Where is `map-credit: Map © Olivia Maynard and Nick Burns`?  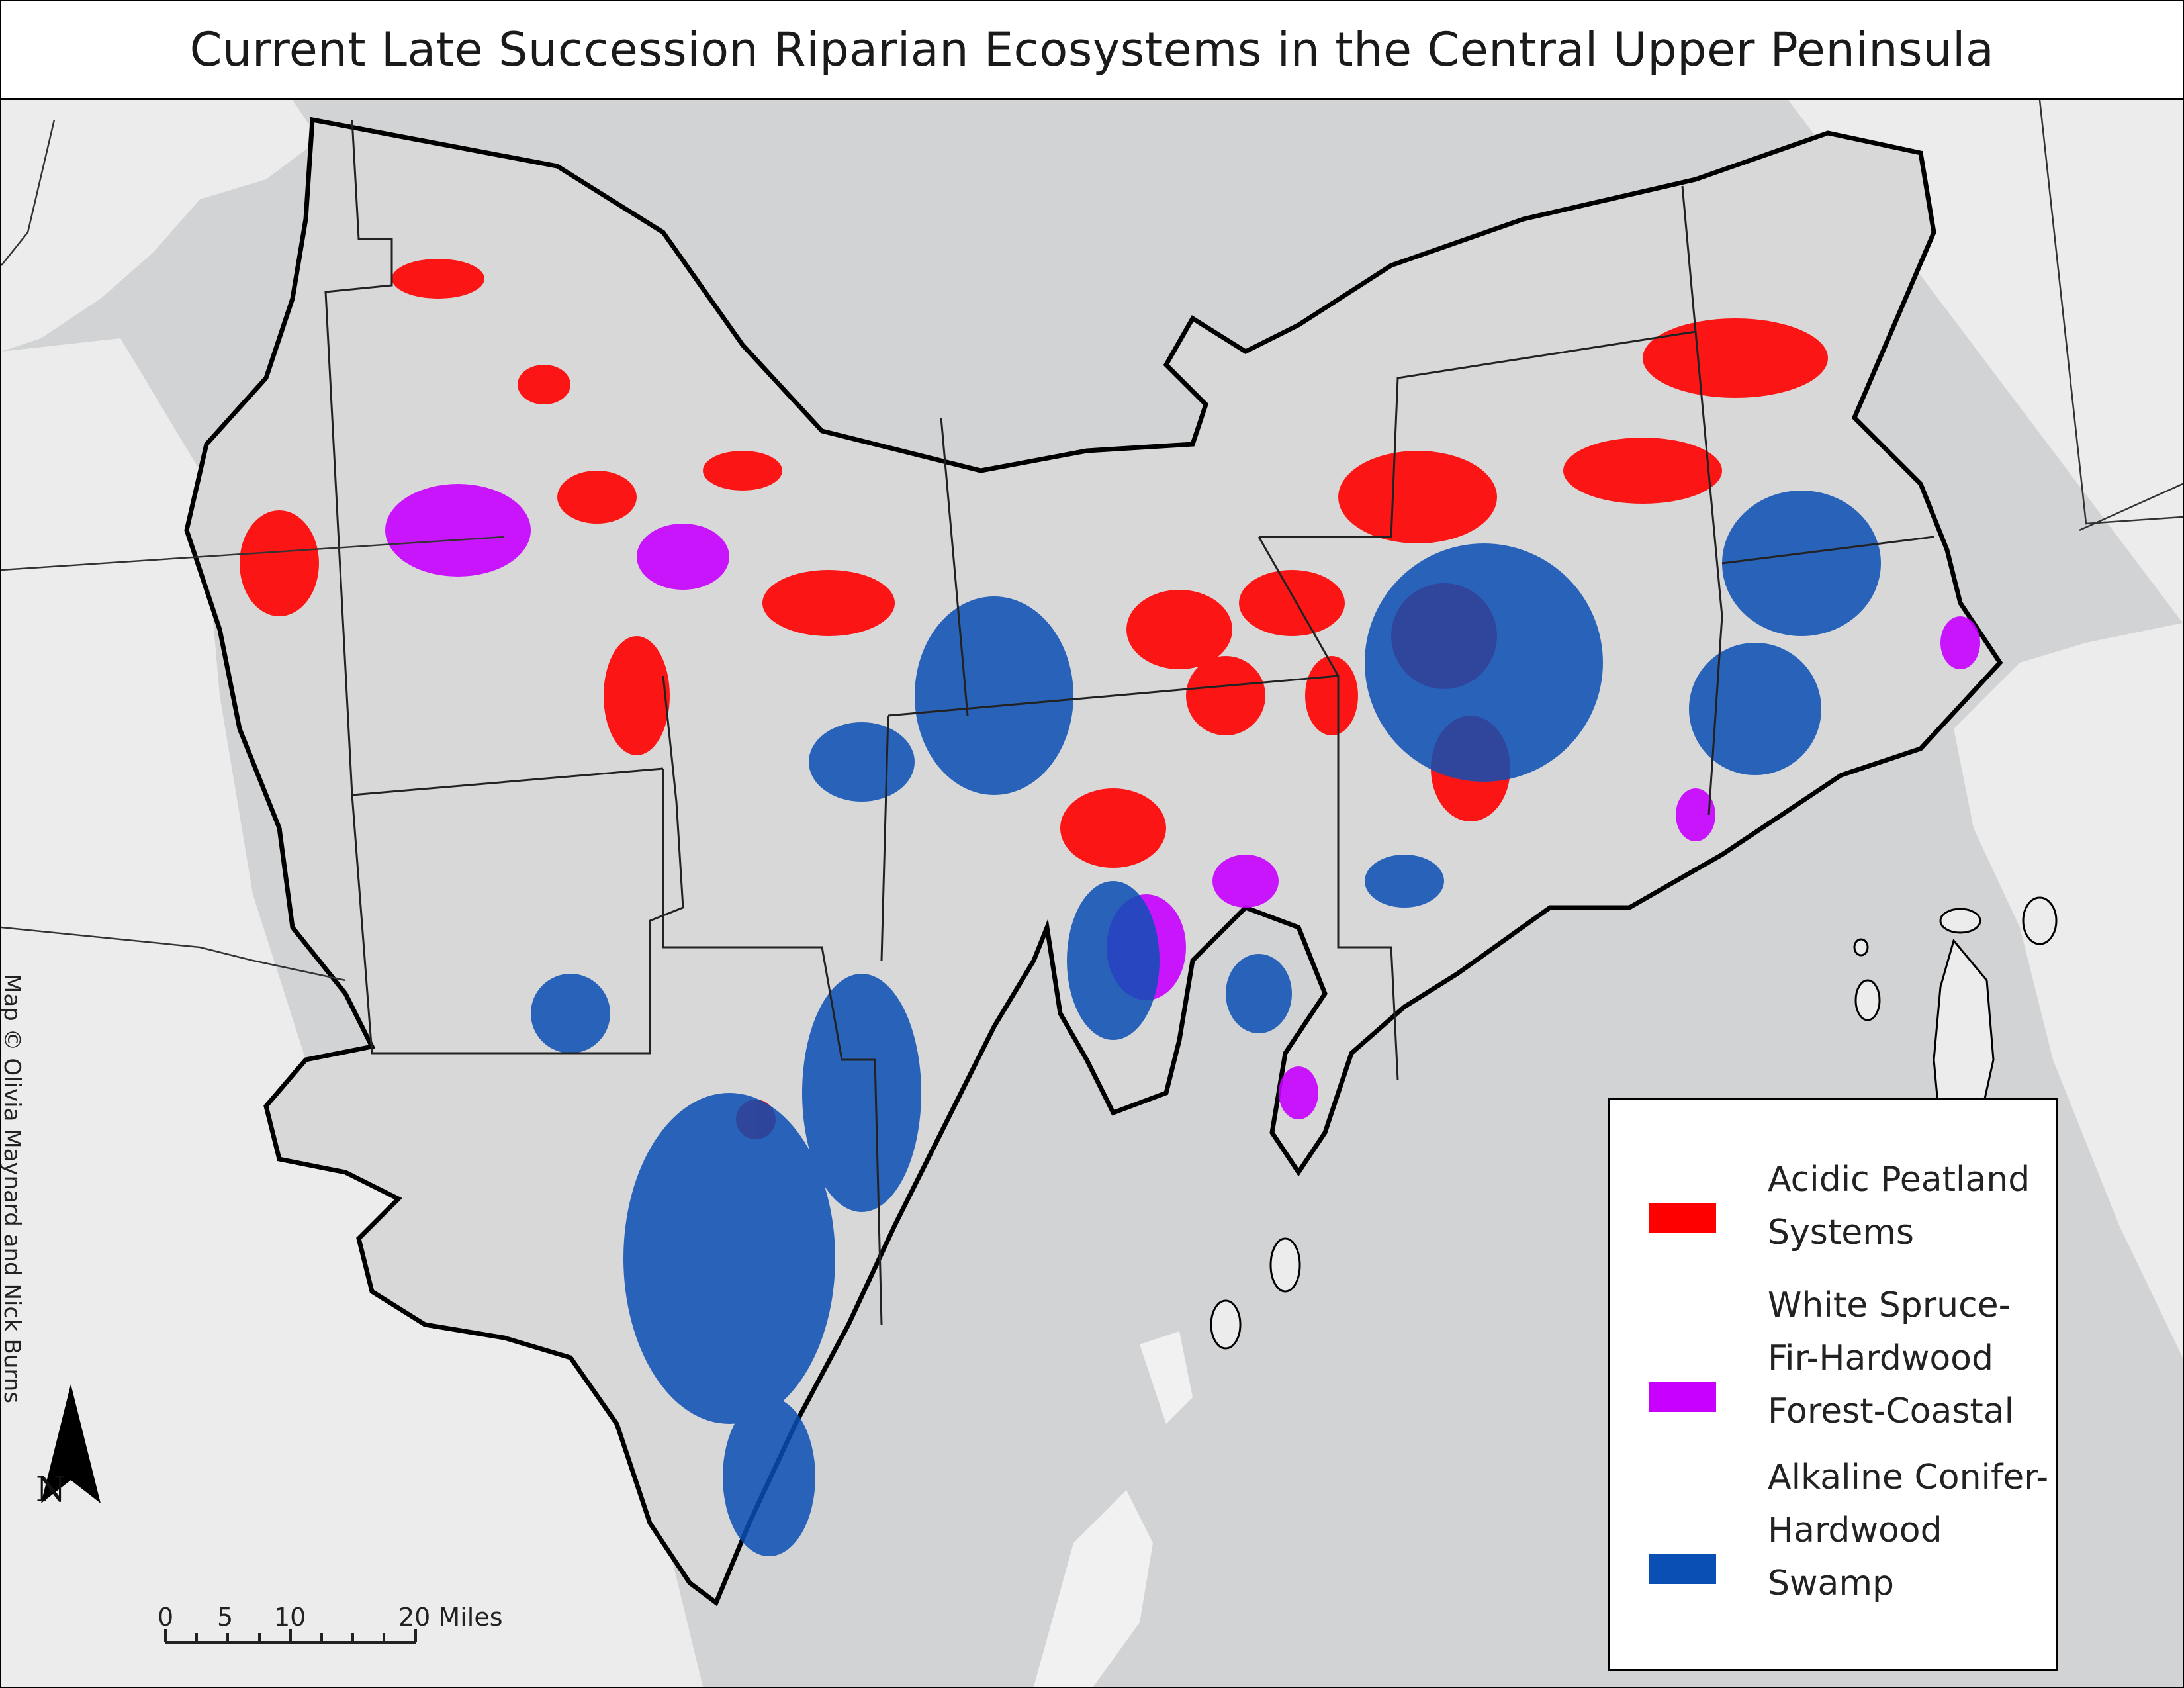 map-credit: Map © Olivia Maynard and Nick Burns is located at coordinates (13, 1189).